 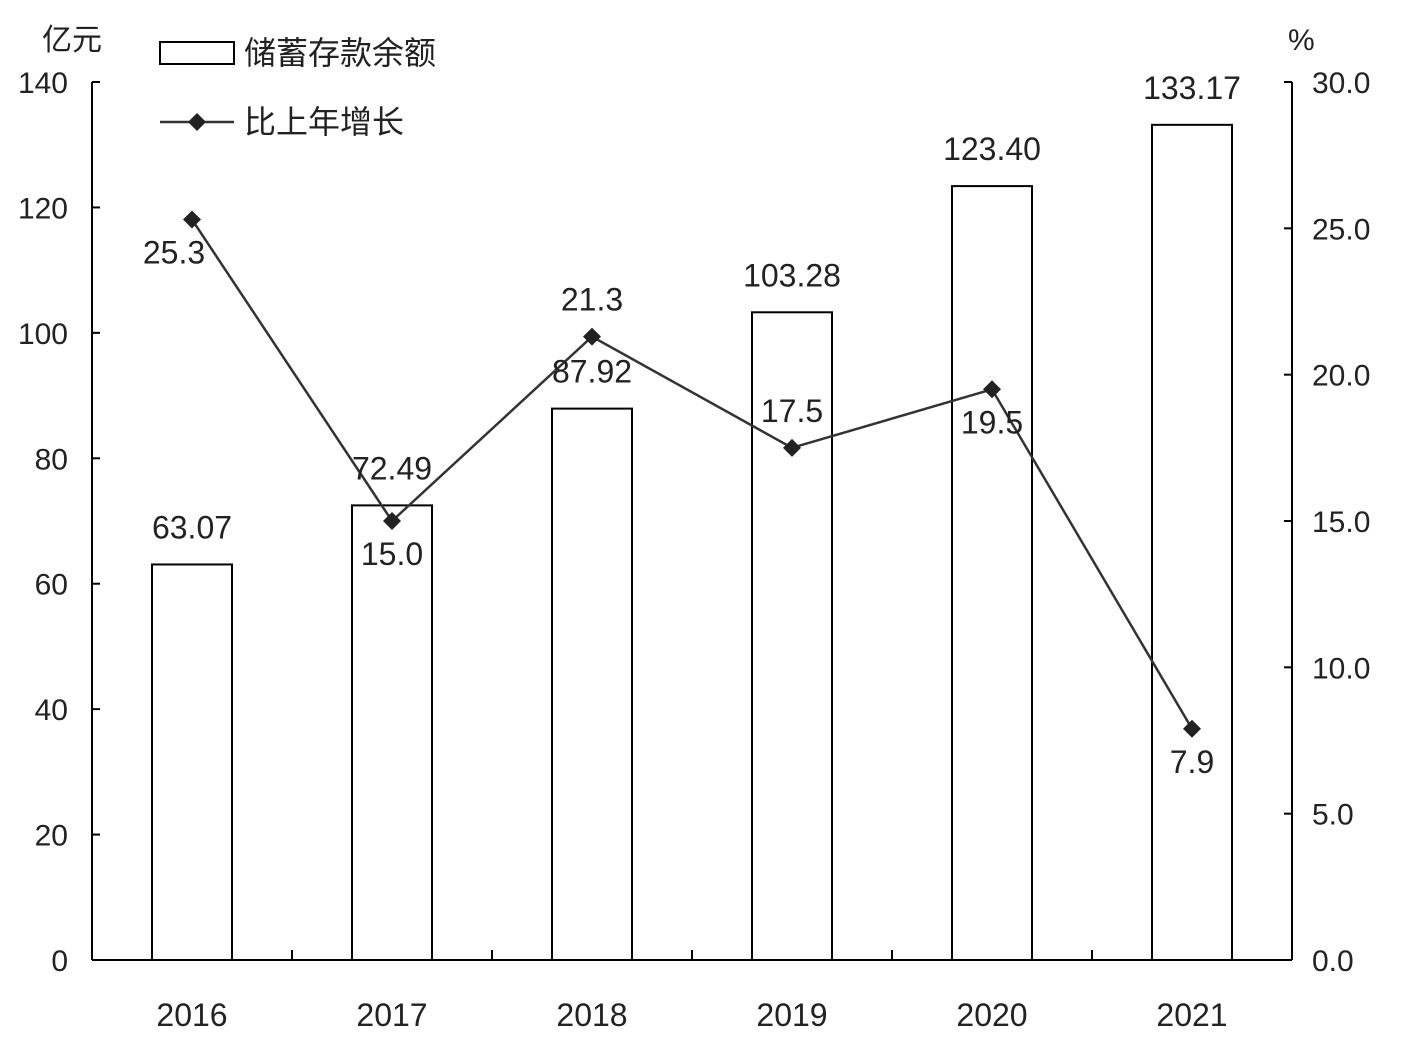 I want to click on legend-line-label: 比上年增长, so click(x=324, y=122).